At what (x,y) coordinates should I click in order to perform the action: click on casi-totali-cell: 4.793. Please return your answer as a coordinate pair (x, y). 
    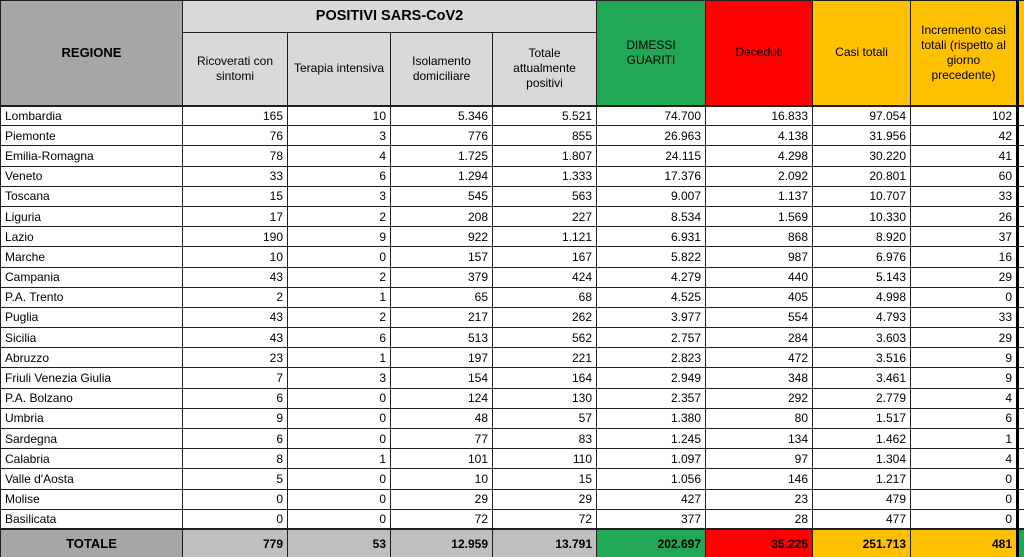
    Looking at the image, I should click on (862, 317).